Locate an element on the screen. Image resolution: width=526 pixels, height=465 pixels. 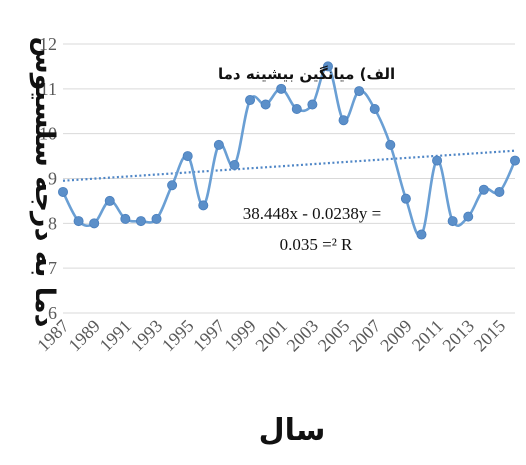
y-axis-title: دما به درجه سلسیوس is located at coordinates (44, 182).